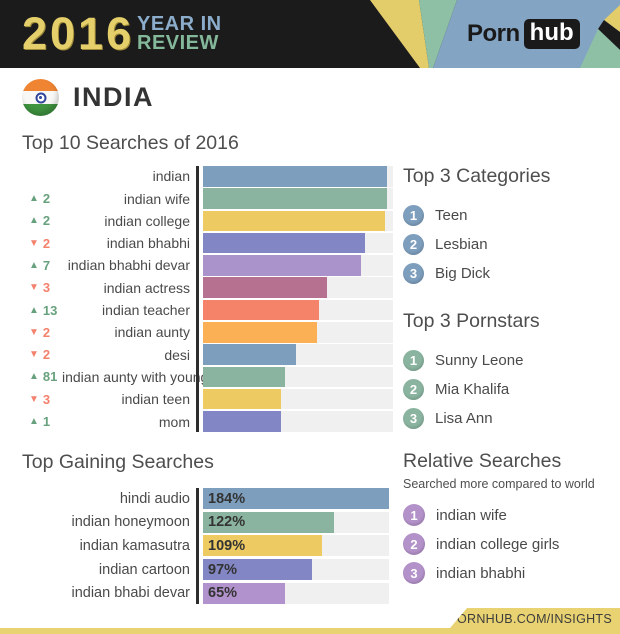  I want to click on logo-text-hub: hub, so click(551, 34).